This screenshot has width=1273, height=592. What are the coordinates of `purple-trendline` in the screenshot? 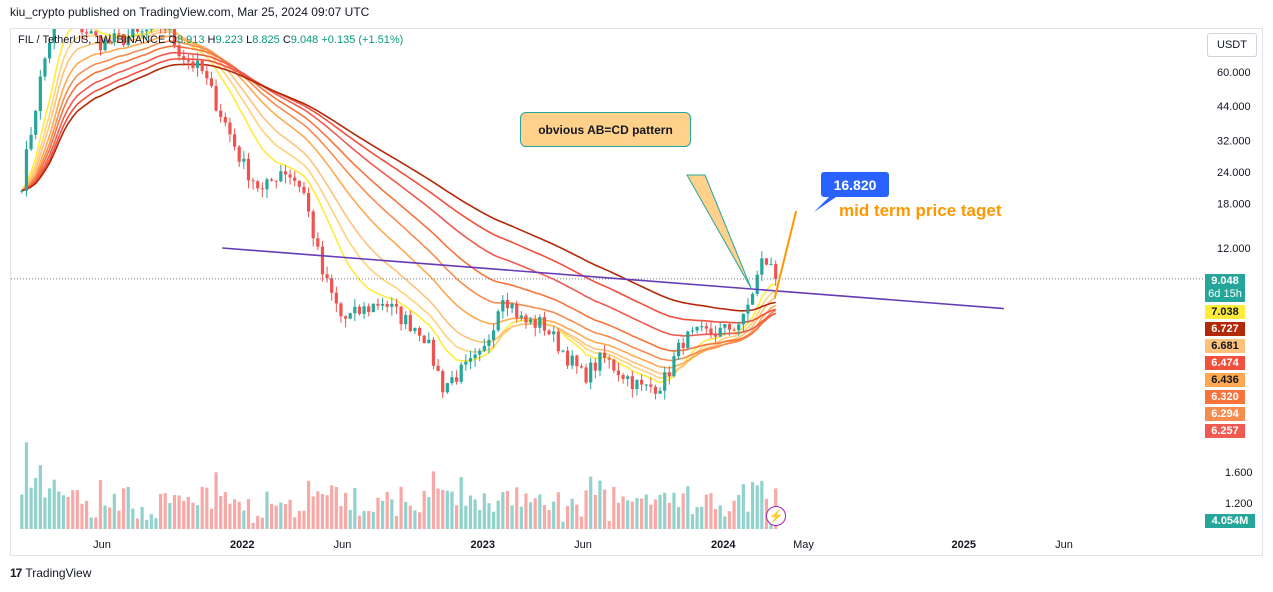 It's located at (613, 278).